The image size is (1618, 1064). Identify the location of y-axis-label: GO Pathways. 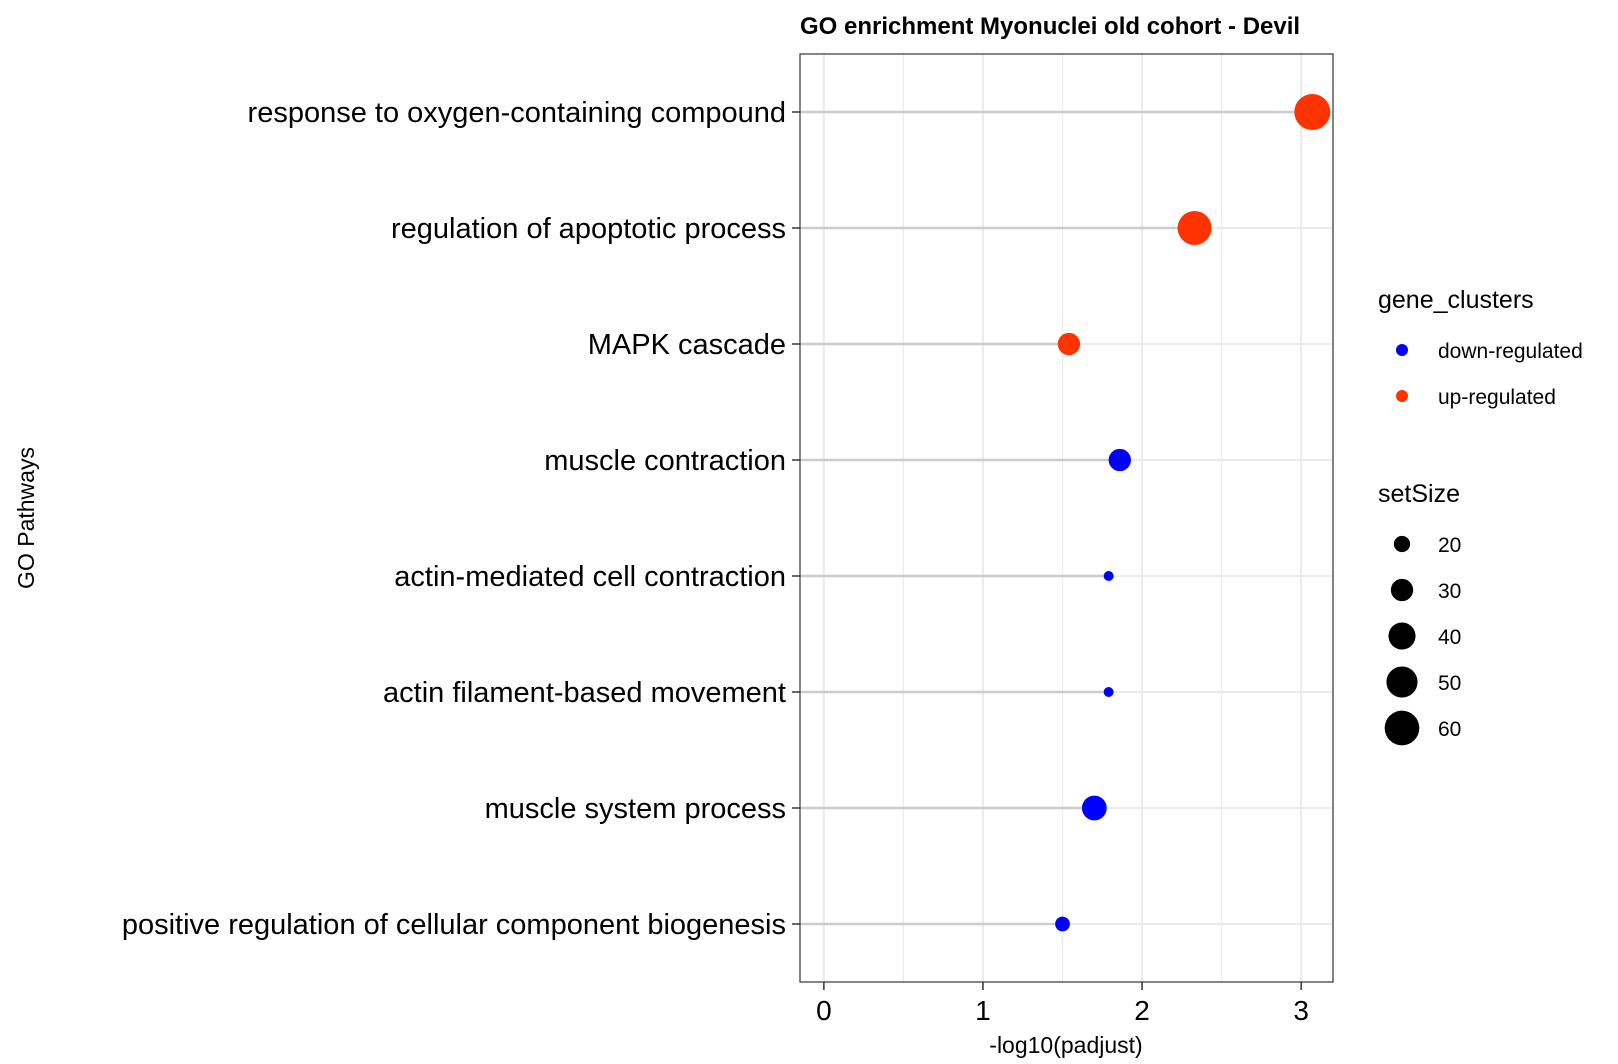
(26, 518).